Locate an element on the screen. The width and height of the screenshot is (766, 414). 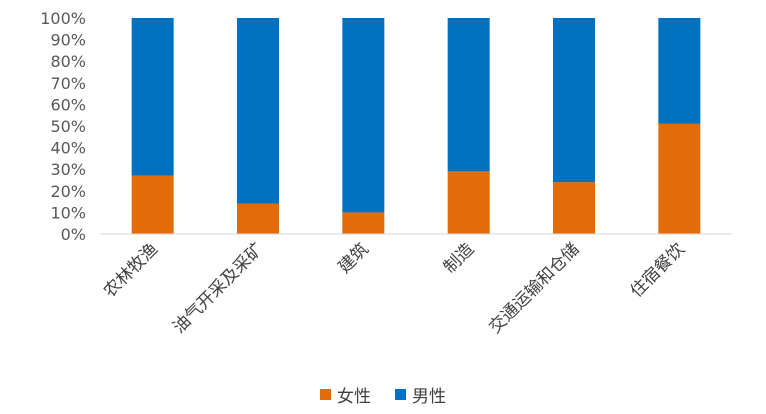
legend-label-female: 女性 is located at coordinates (354, 396).